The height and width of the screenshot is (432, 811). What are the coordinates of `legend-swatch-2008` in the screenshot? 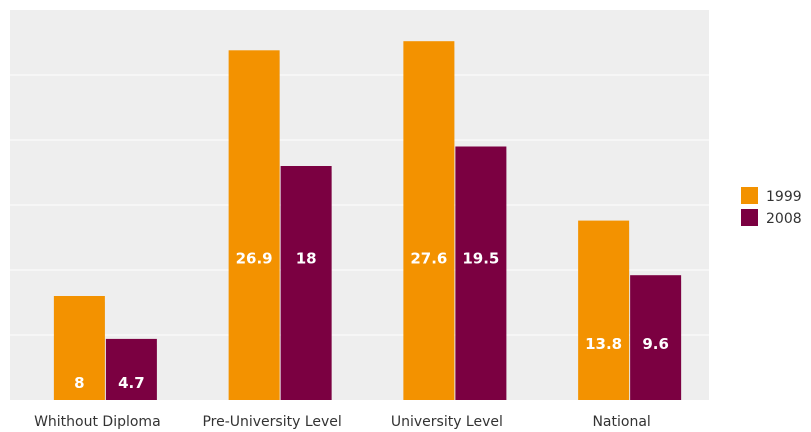 It's located at (749, 217).